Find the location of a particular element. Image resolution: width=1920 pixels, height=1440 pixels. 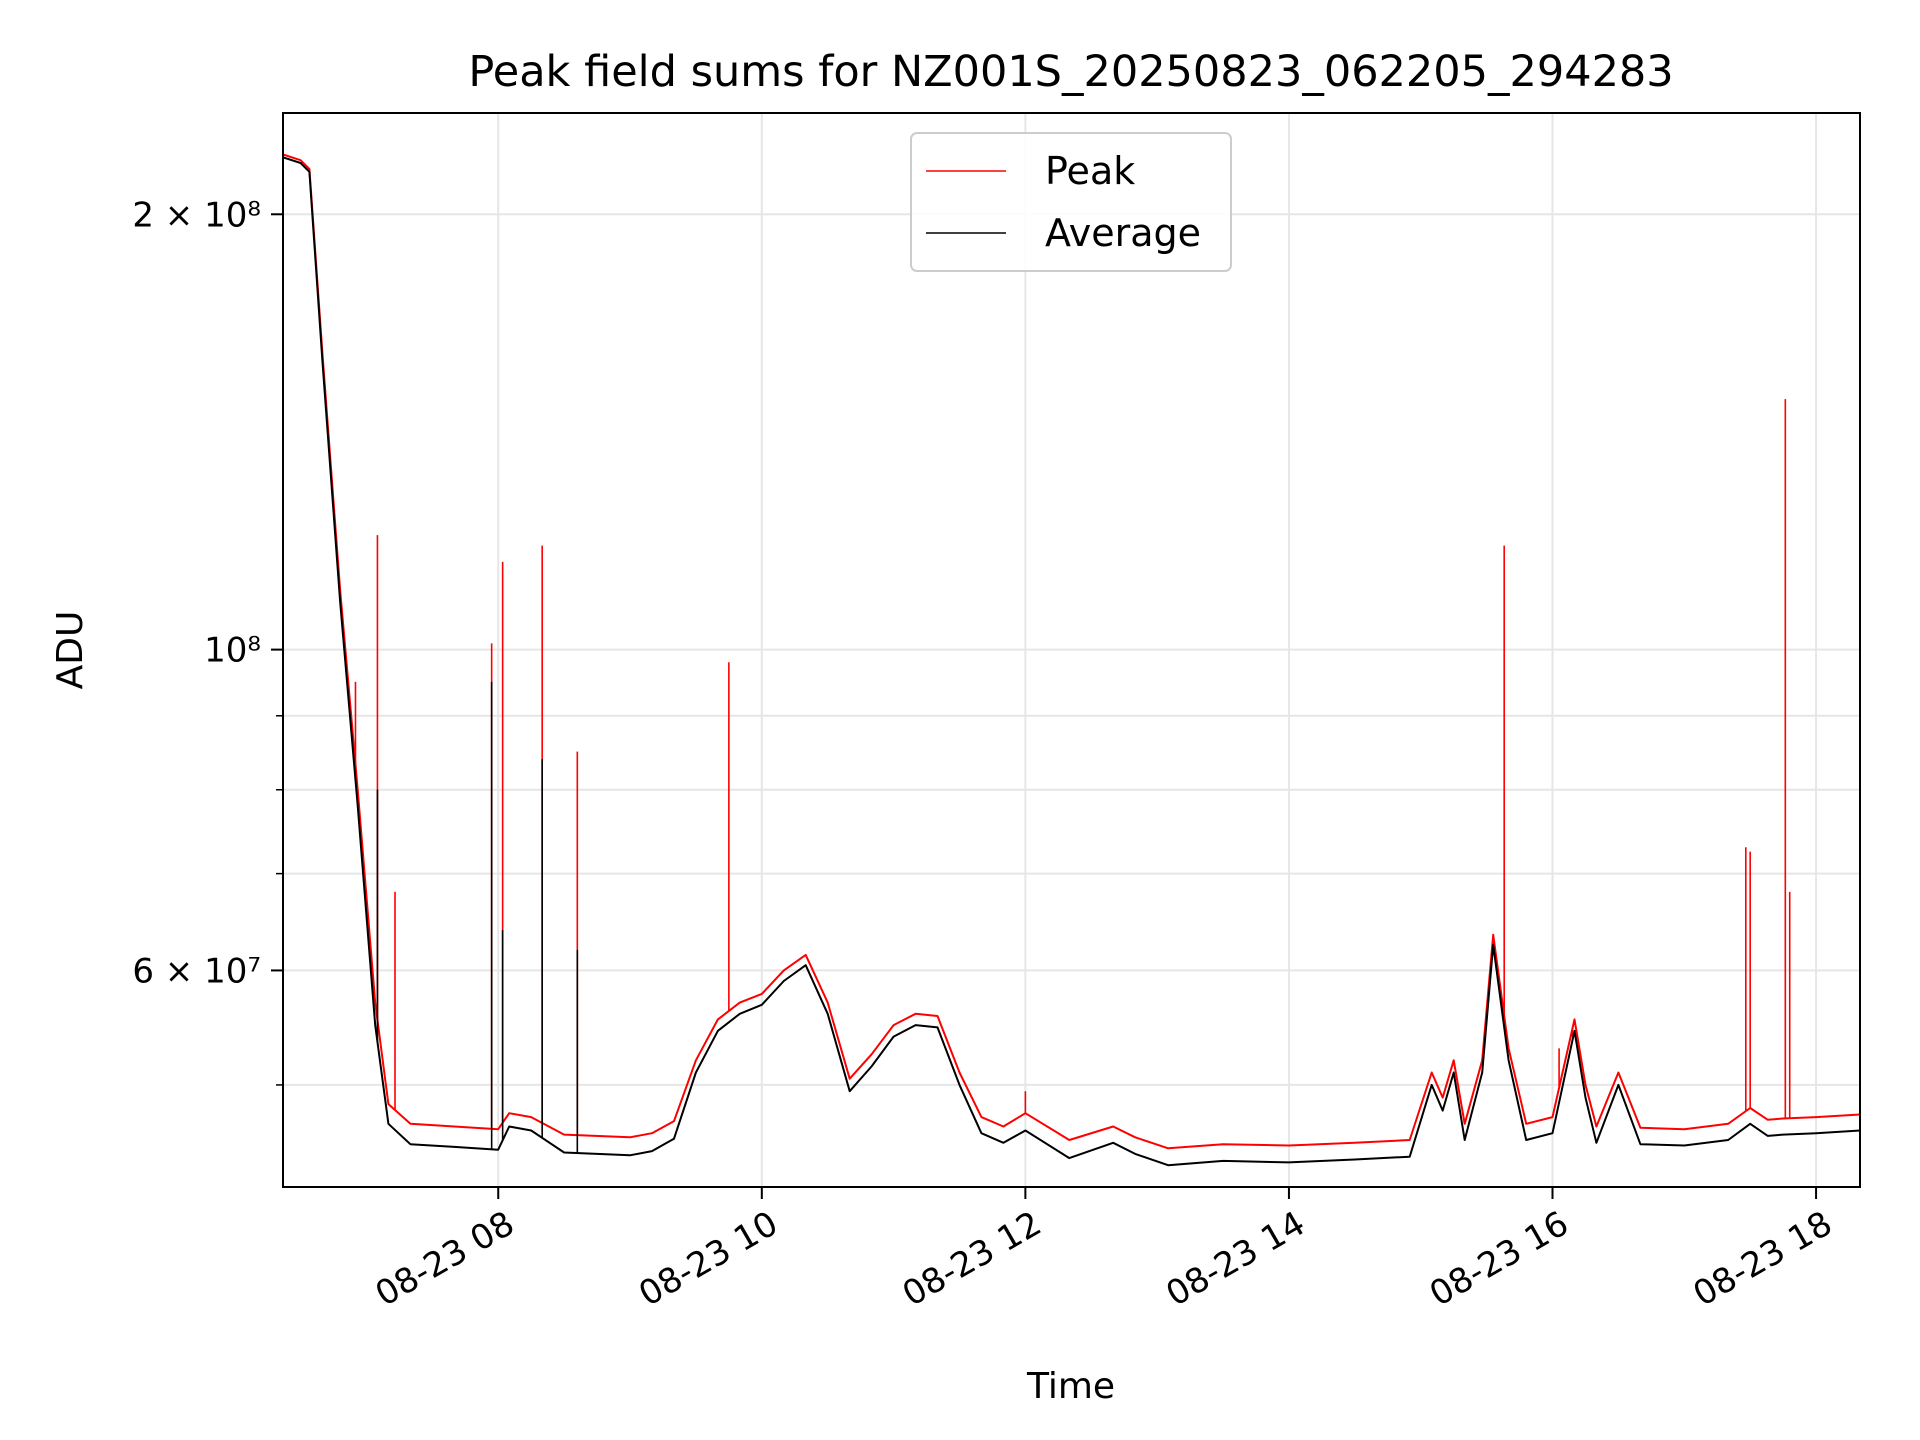

legend-box is located at coordinates (1071, 202).